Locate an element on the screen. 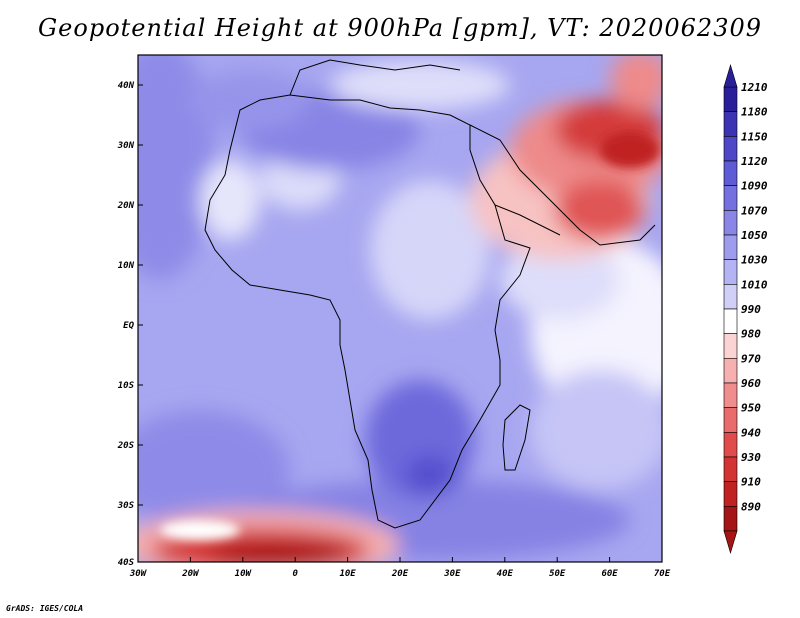 The height and width of the screenshot is (618, 800). lon-tick-label: 40E is located at coordinates (505, 574).